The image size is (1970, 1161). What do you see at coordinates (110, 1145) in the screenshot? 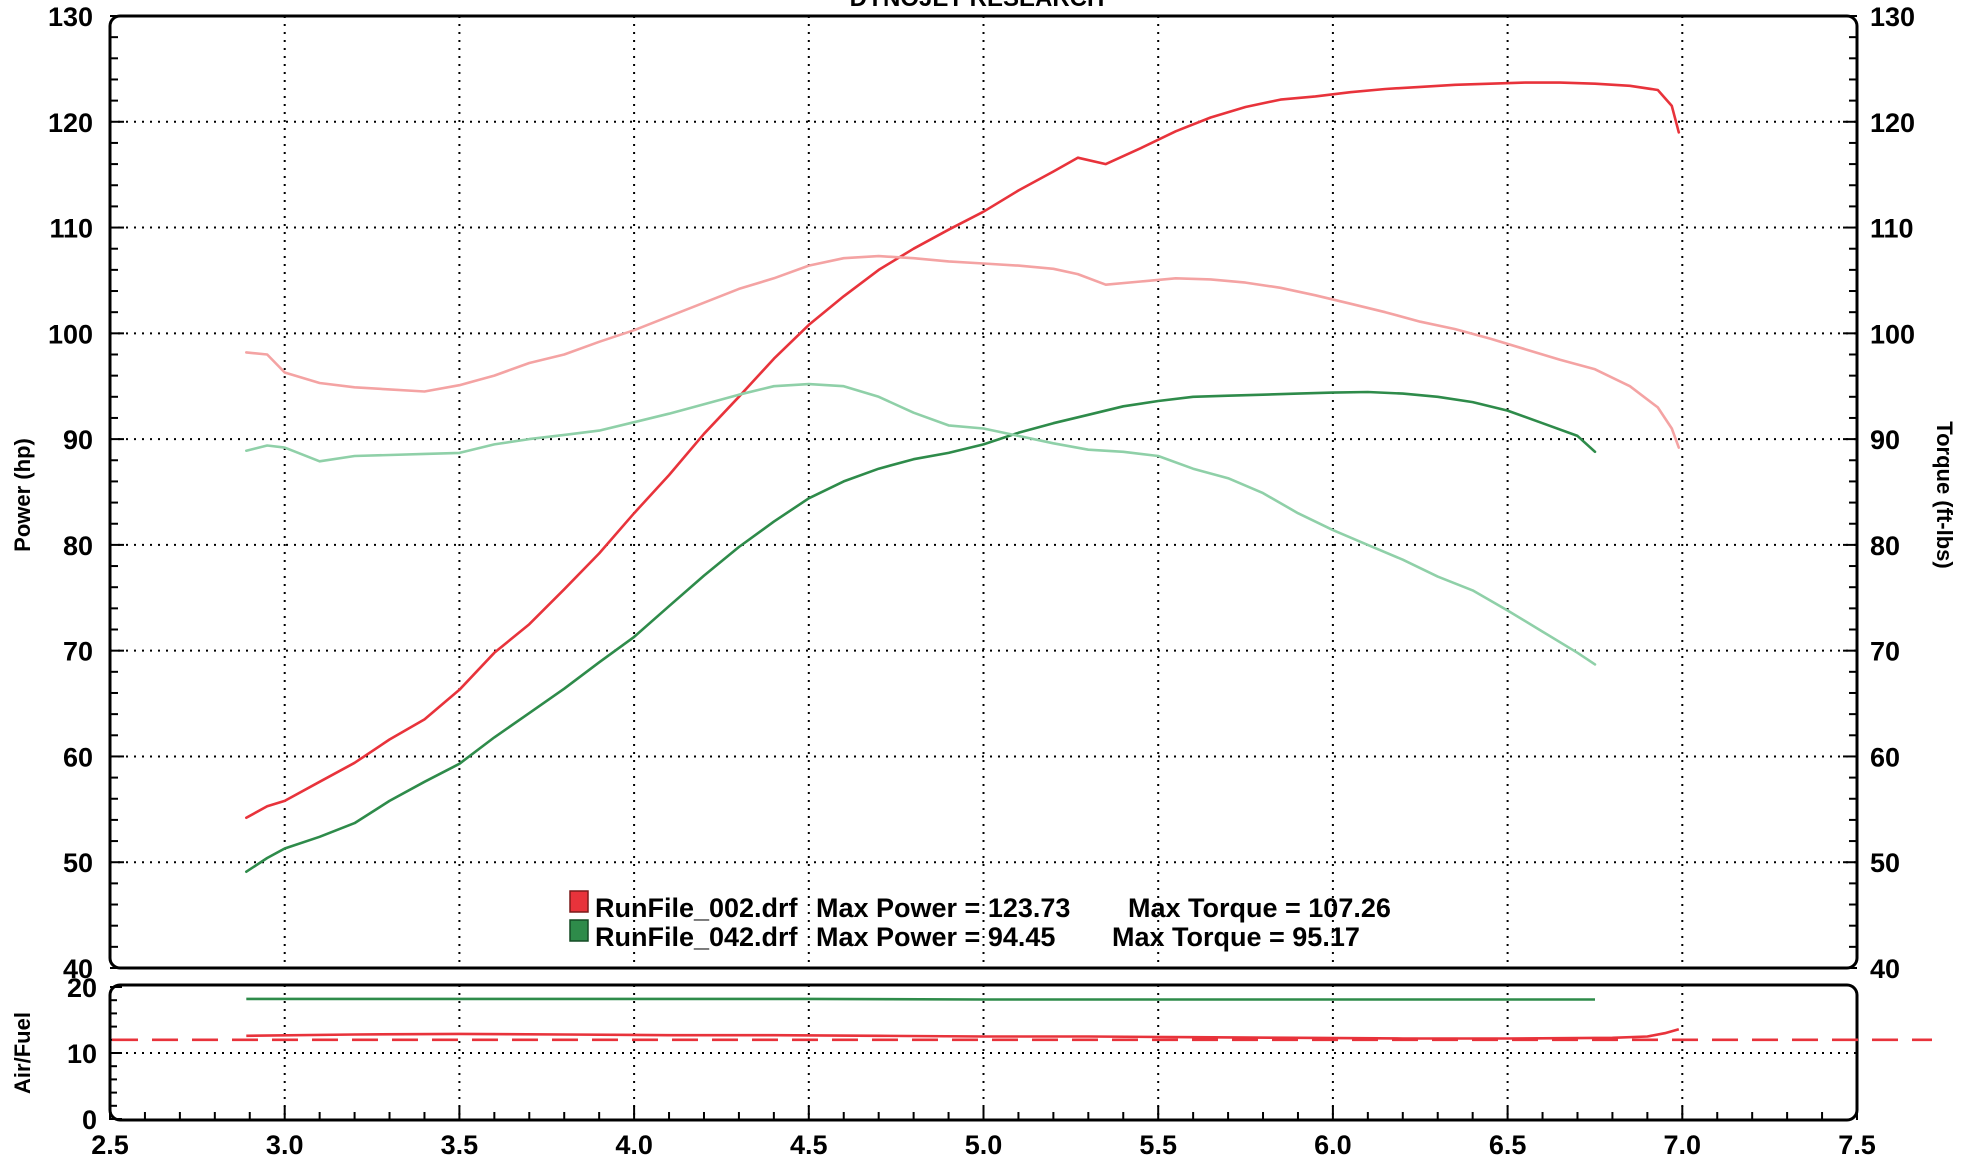
I see `x-tick-label: 2.5` at bounding box center [110, 1145].